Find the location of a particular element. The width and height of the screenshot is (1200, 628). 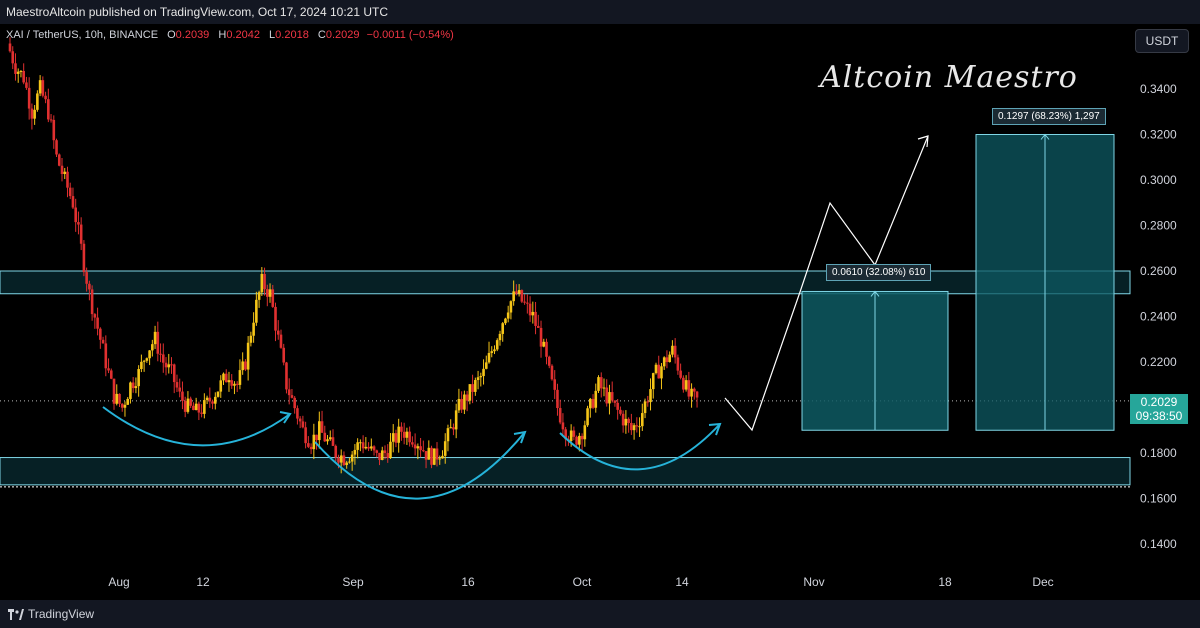

measure-label-2: 0.1297 (68.23%) 1,297 is located at coordinates (1049, 116).